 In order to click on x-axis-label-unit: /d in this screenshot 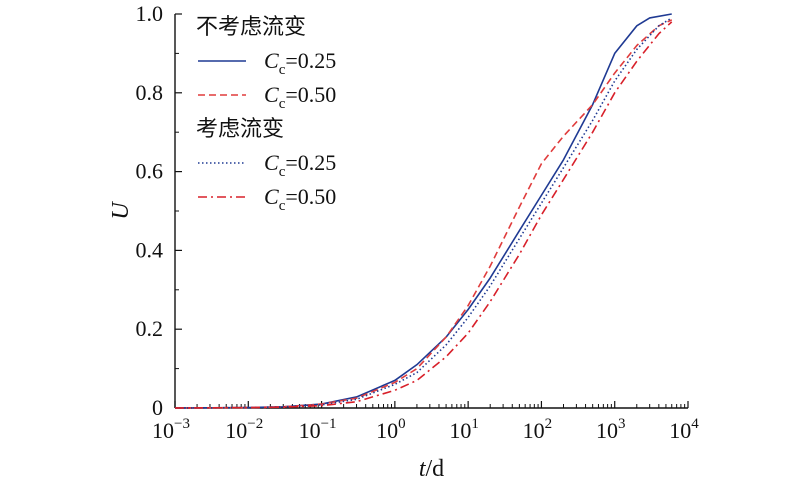, I will do `click(435, 469)`.